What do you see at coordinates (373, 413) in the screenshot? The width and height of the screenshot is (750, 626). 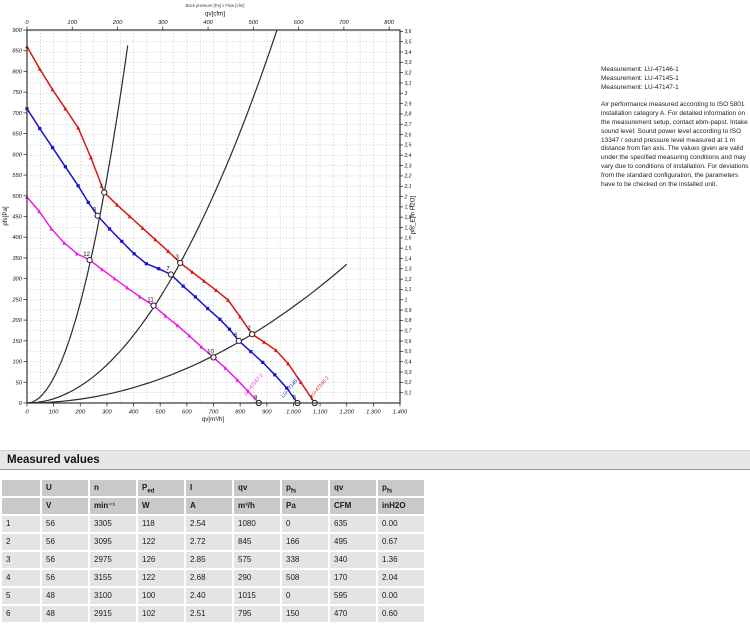 I see `svg-text: 1.300` at bounding box center [373, 413].